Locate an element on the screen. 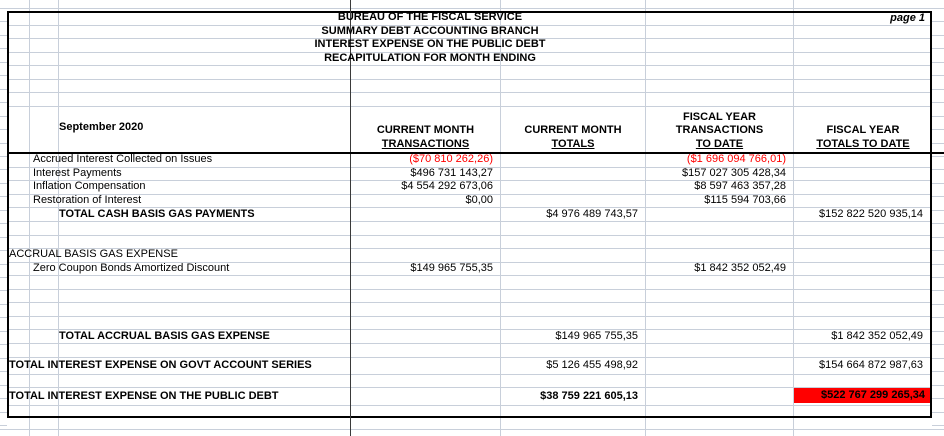 The width and height of the screenshot is (944, 436). column-header-line: TOTALS is located at coordinates (573, 143).